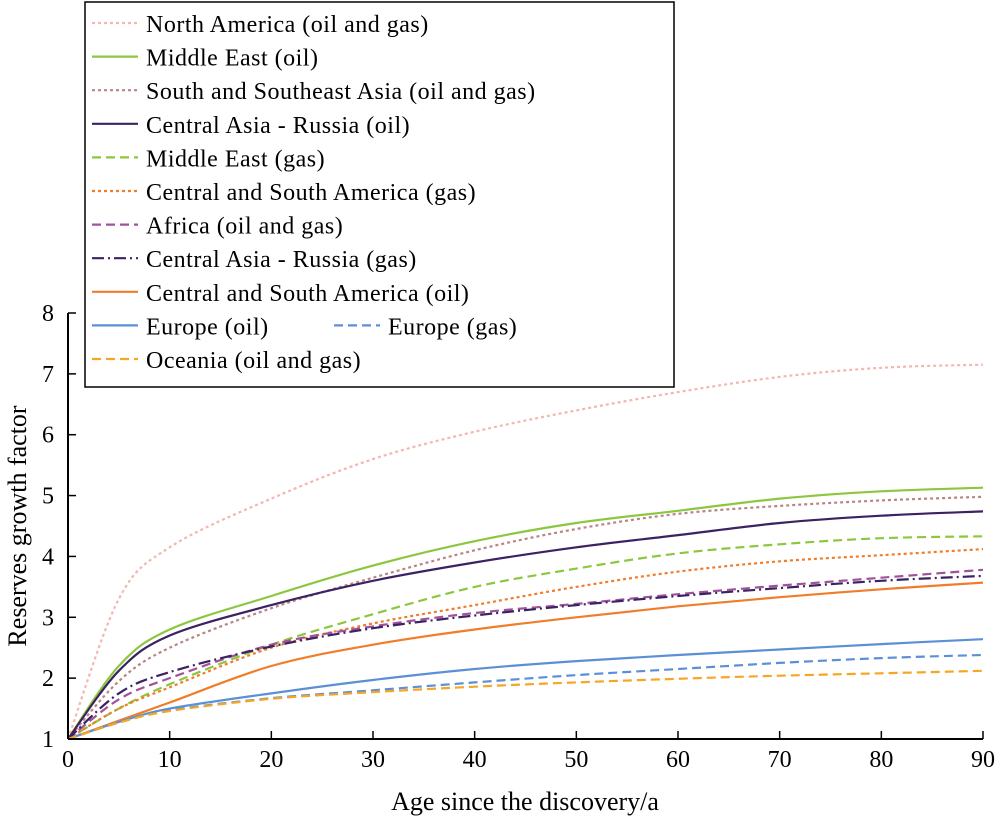  What do you see at coordinates (780, 760) in the screenshot?
I see `x-tick-label: 70` at bounding box center [780, 760].